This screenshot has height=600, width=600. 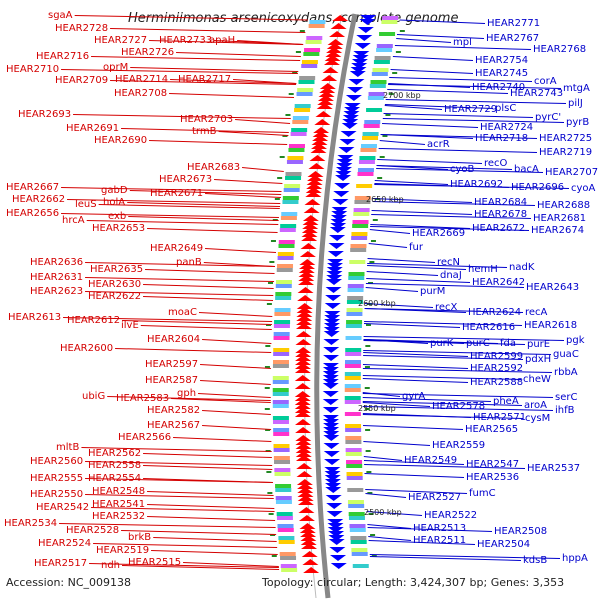 What do you see at coordinates (559, 49) in the screenshot?
I see `gene-label-right: HEAR2768` at bounding box center [559, 49].